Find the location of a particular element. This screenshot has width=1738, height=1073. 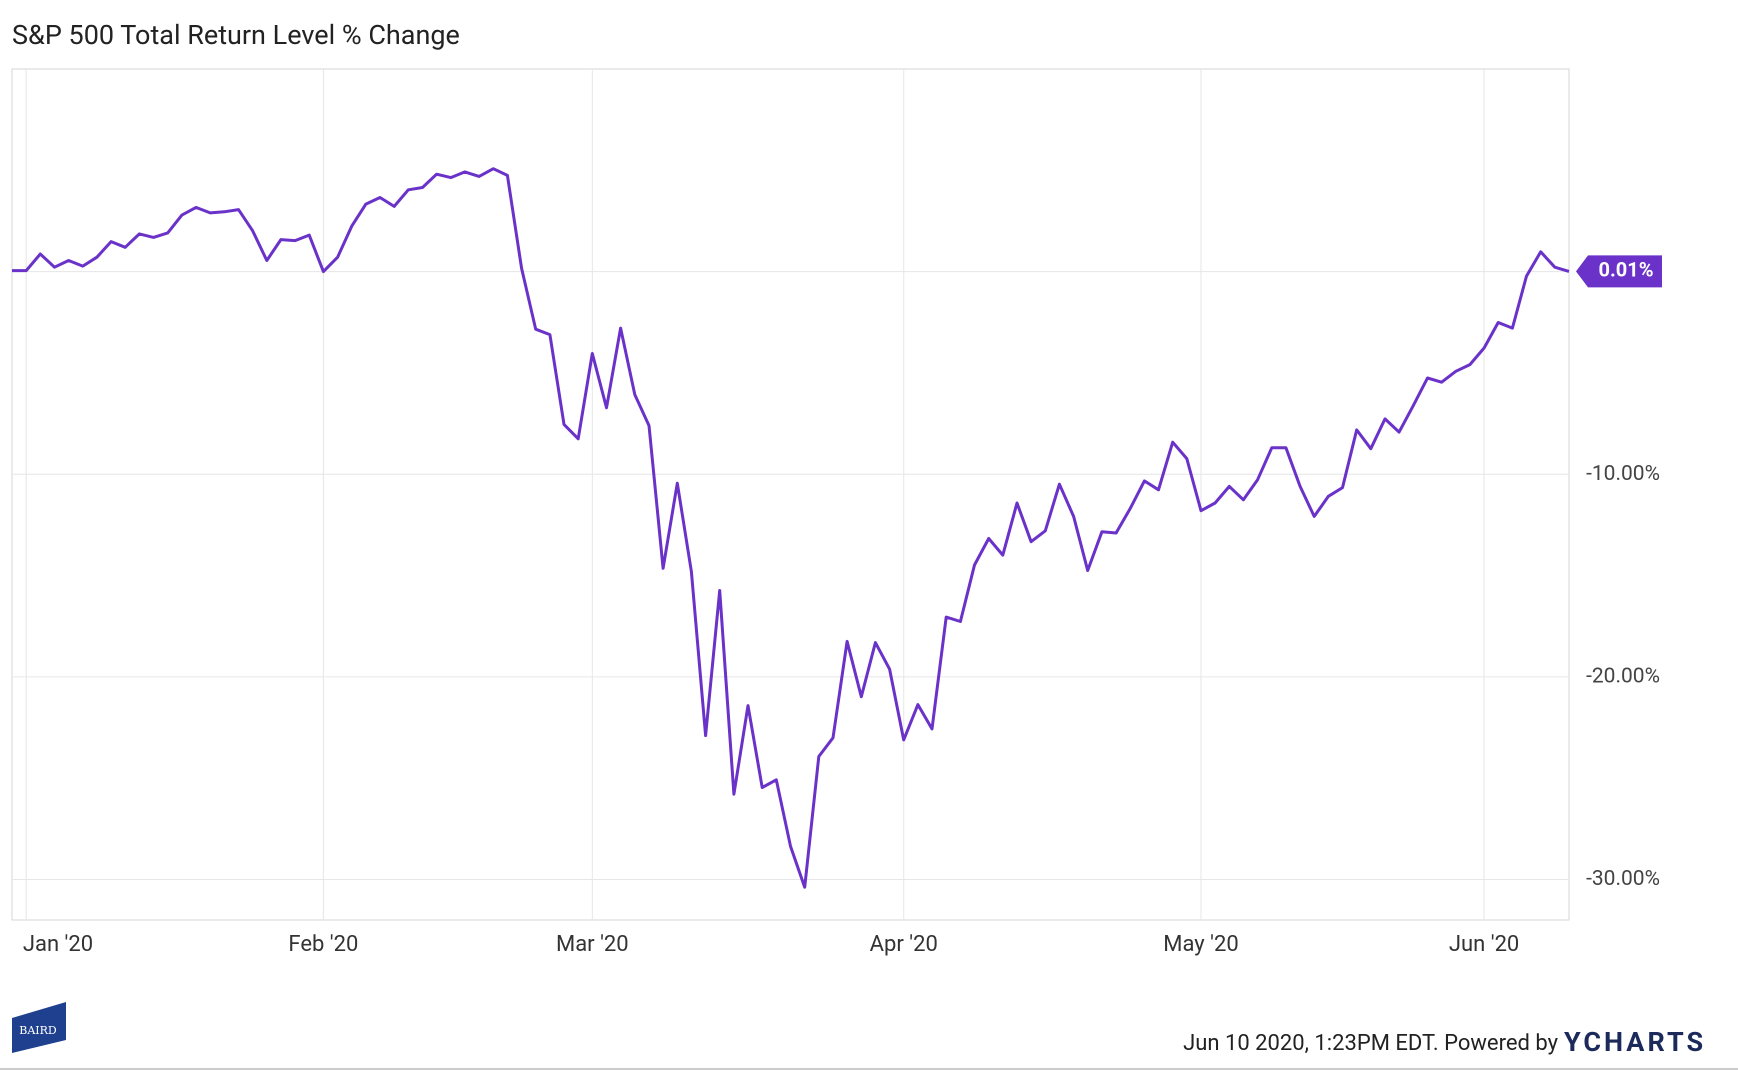

chart-title: S&P 500 Total Return Level % Change is located at coordinates (236, 35).